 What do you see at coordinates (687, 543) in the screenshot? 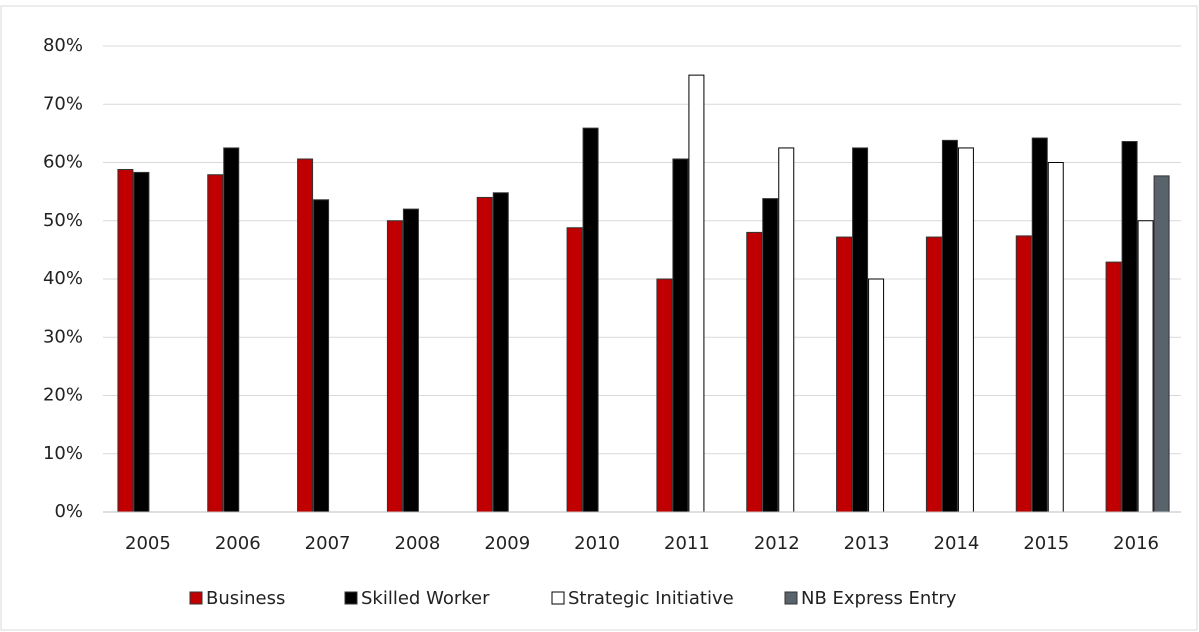
I see `x-tick-label: 2011` at bounding box center [687, 543].